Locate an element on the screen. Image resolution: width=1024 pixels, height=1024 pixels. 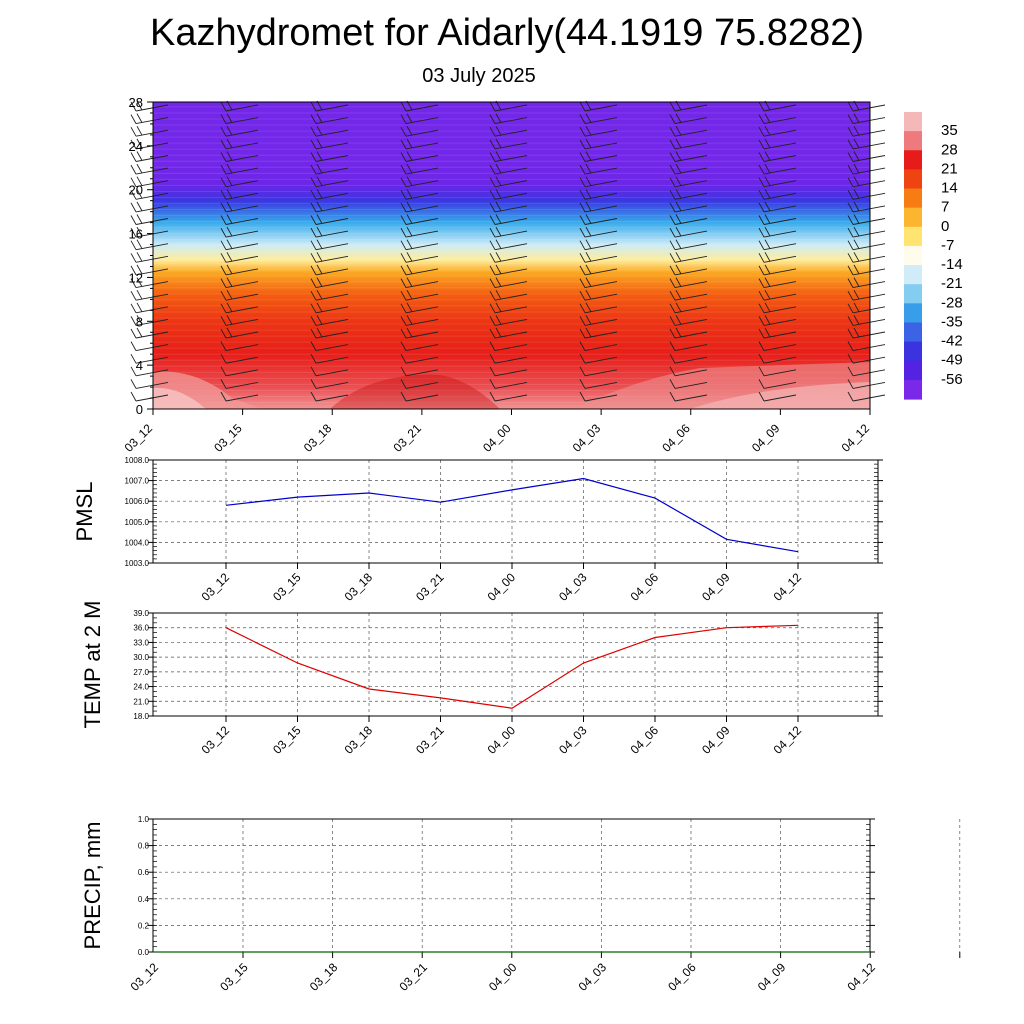
colorbar-label: 28 is located at coordinates (949, 149).